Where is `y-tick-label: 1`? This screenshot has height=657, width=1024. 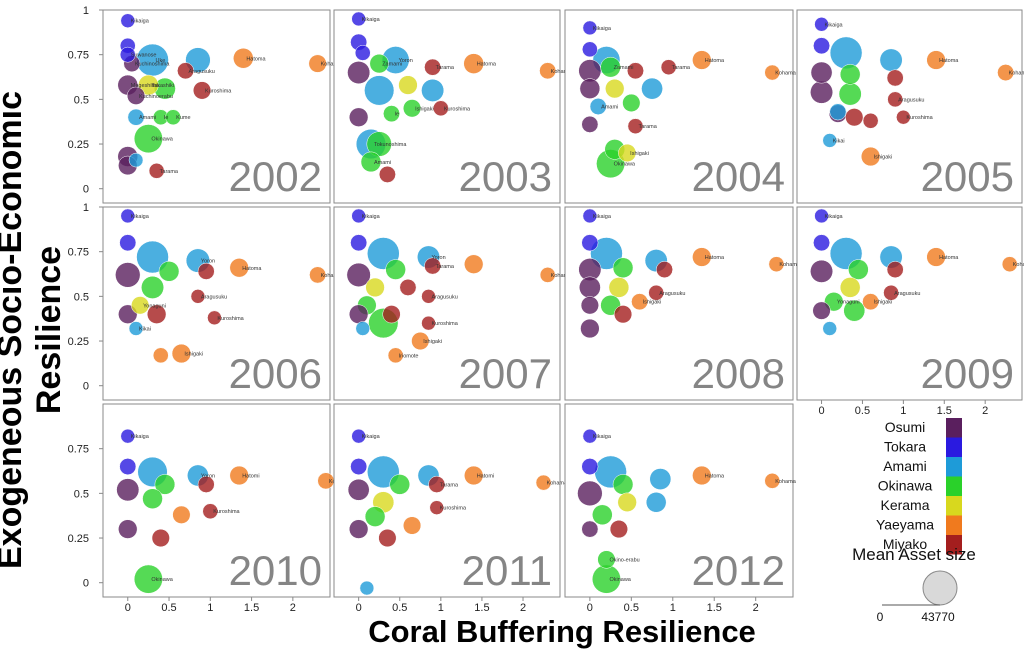 y-tick-label: 1 is located at coordinates (86, 11).